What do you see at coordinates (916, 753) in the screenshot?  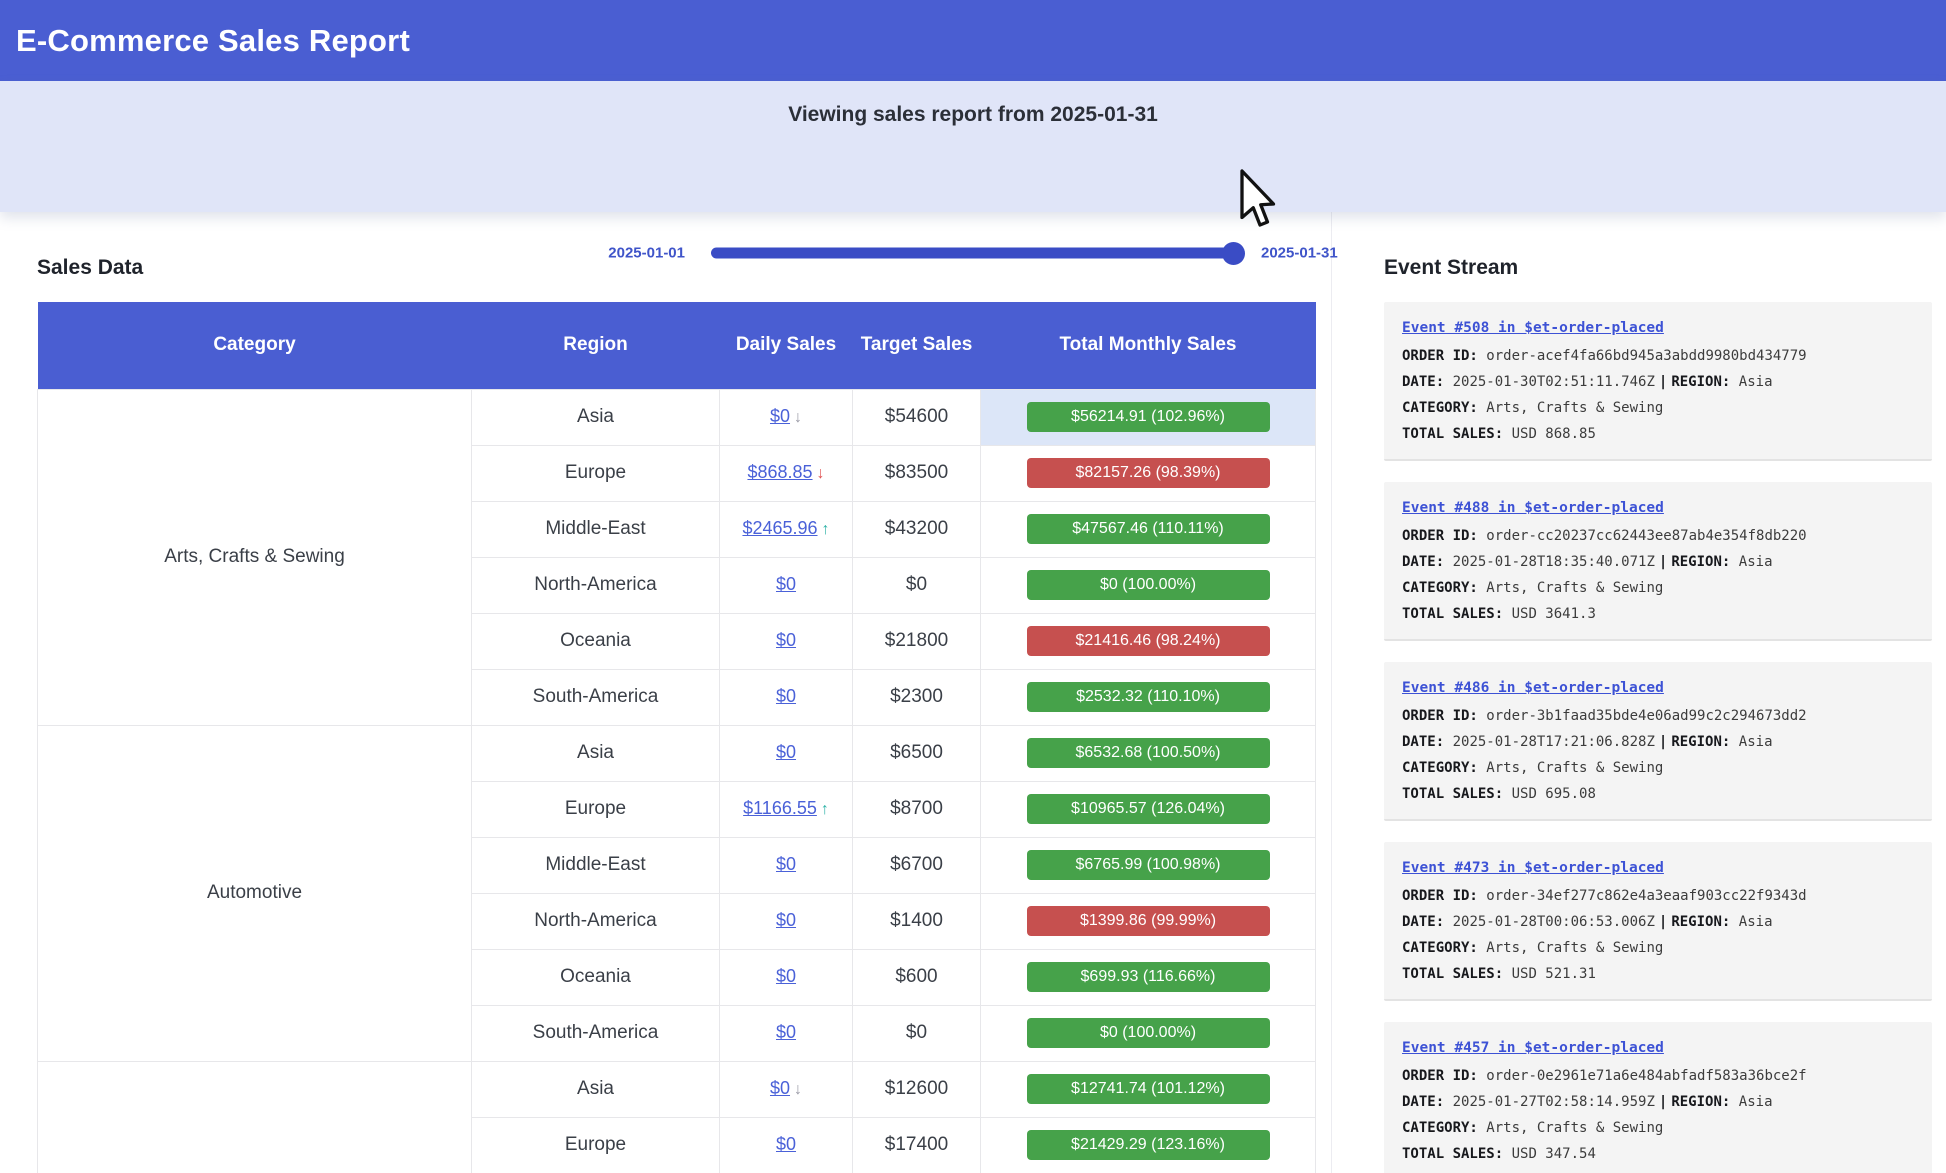 I see `target-sales-cell: $6500` at bounding box center [916, 753].